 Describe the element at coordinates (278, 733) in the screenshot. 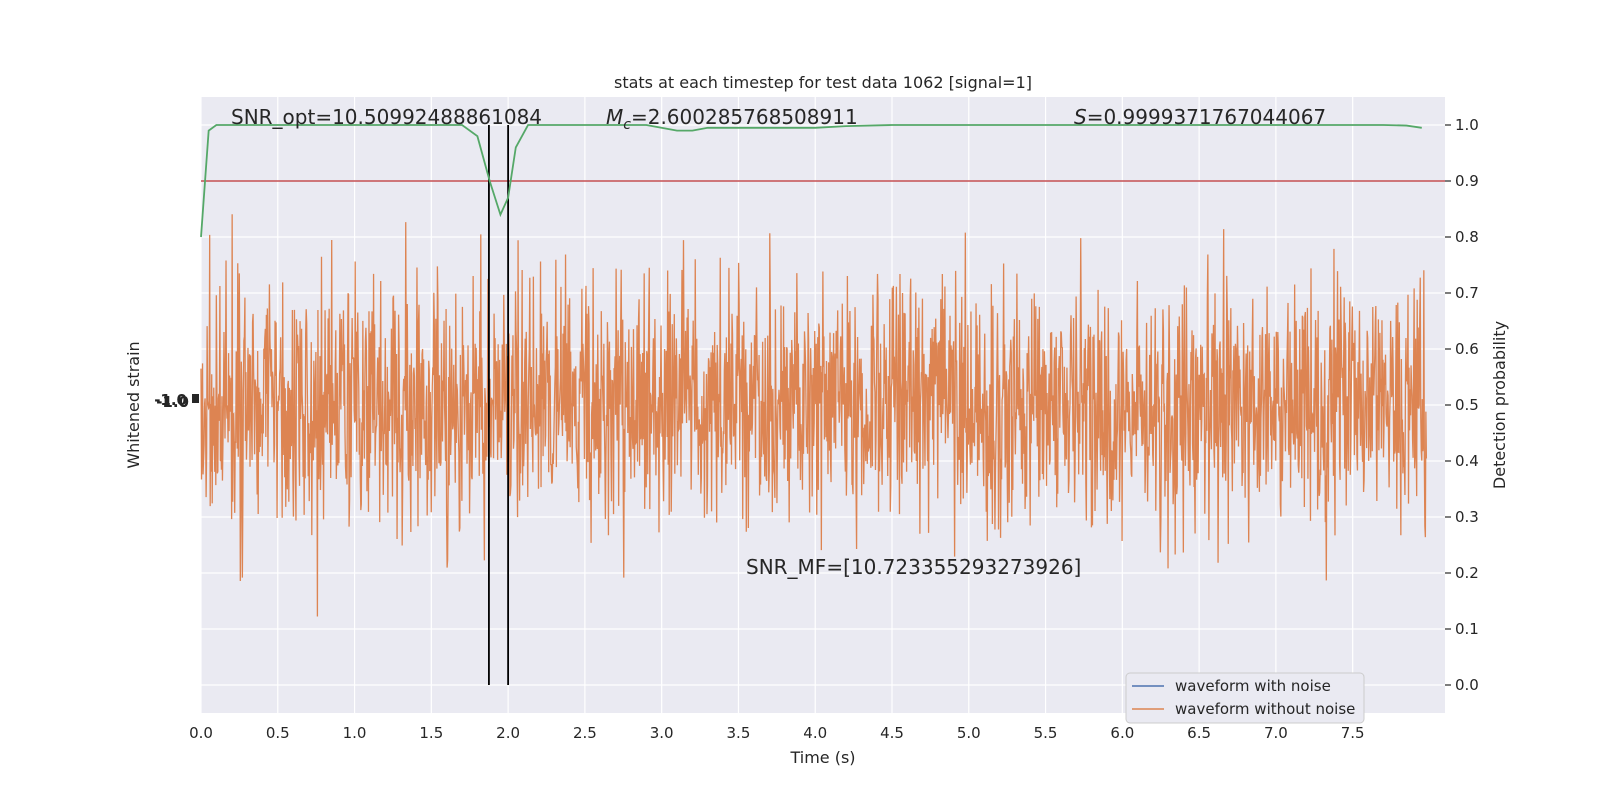

I see `x-tick-label: 0.5` at that location.